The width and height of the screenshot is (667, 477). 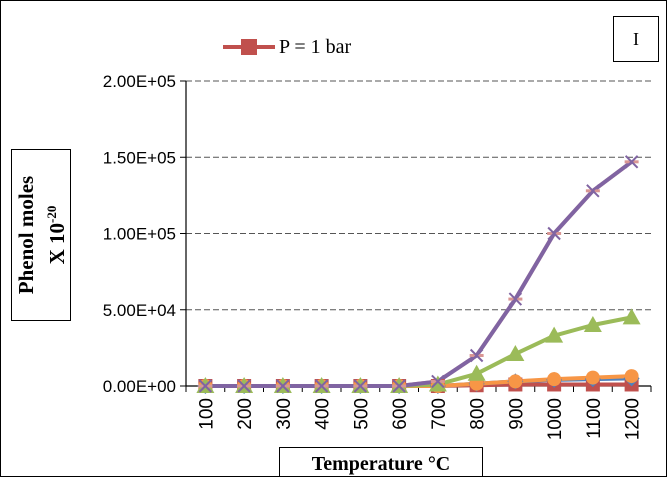 I want to click on panel-label-box: I, so click(x=636, y=39).